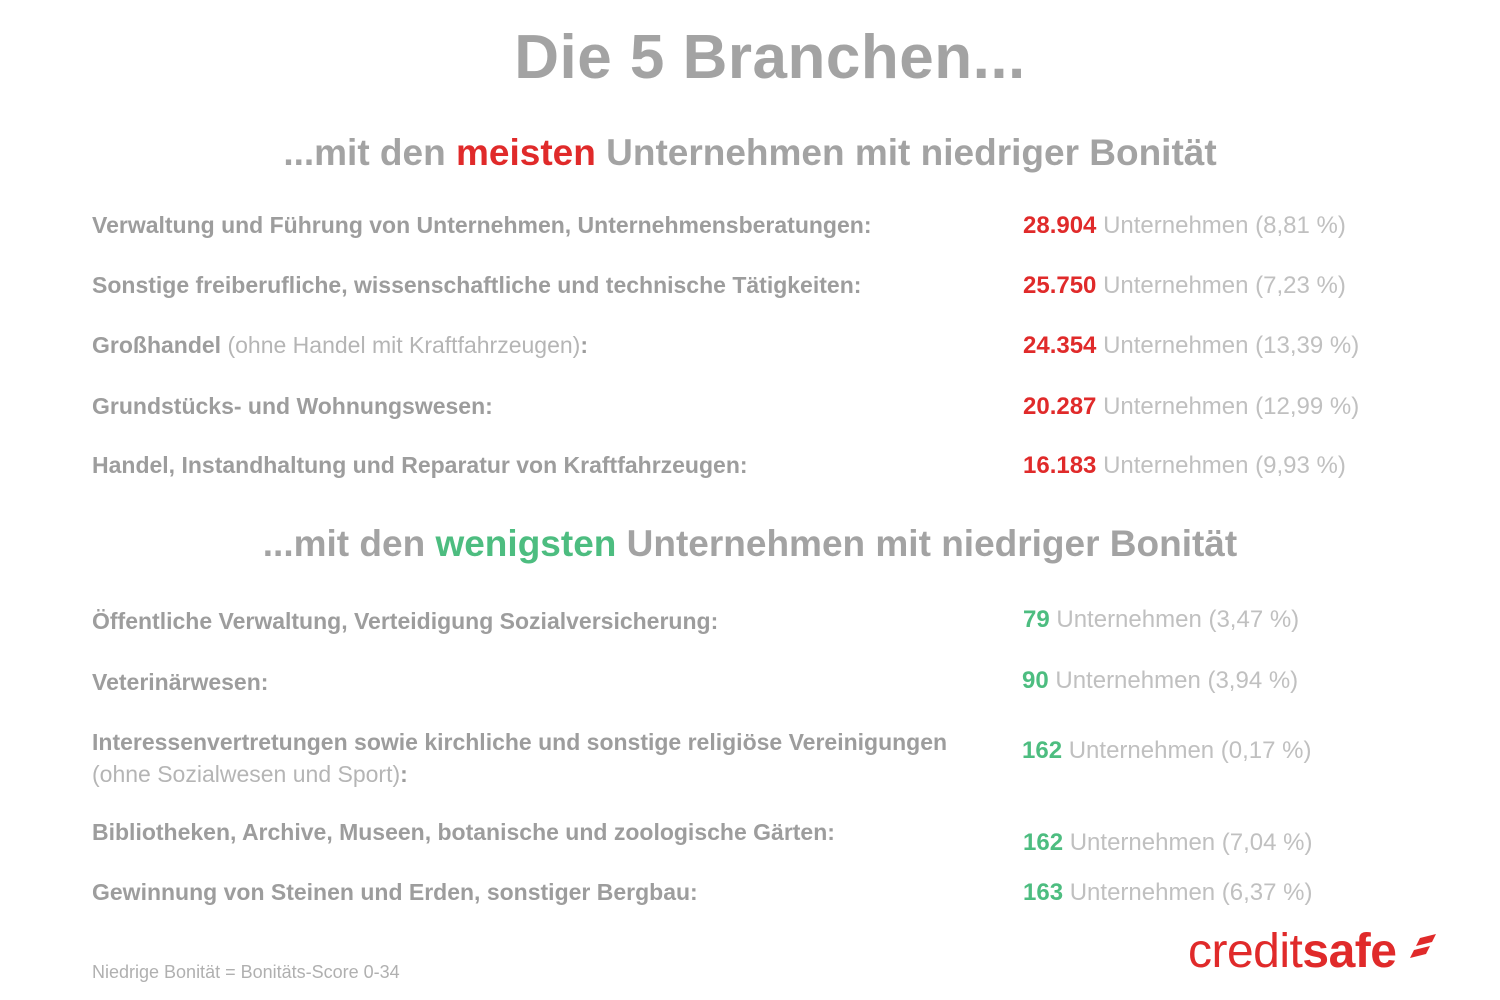  Describe the element at coordinates (157, 345) in the screenshot. I see `industry-label-main: Großhandel` at that location.